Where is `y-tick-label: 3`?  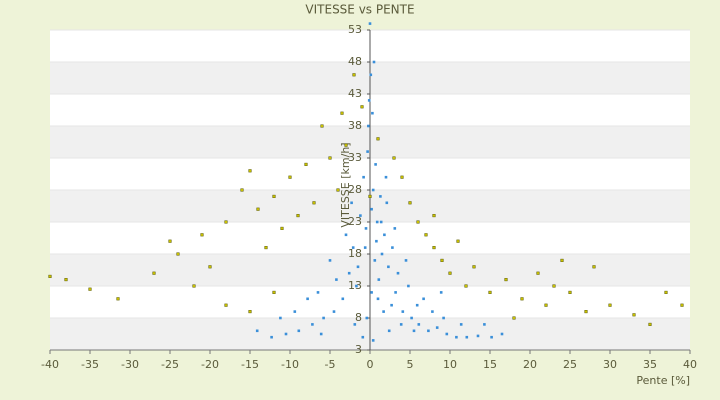
y-tick-label: 3 is located at coordinates (358, 349).